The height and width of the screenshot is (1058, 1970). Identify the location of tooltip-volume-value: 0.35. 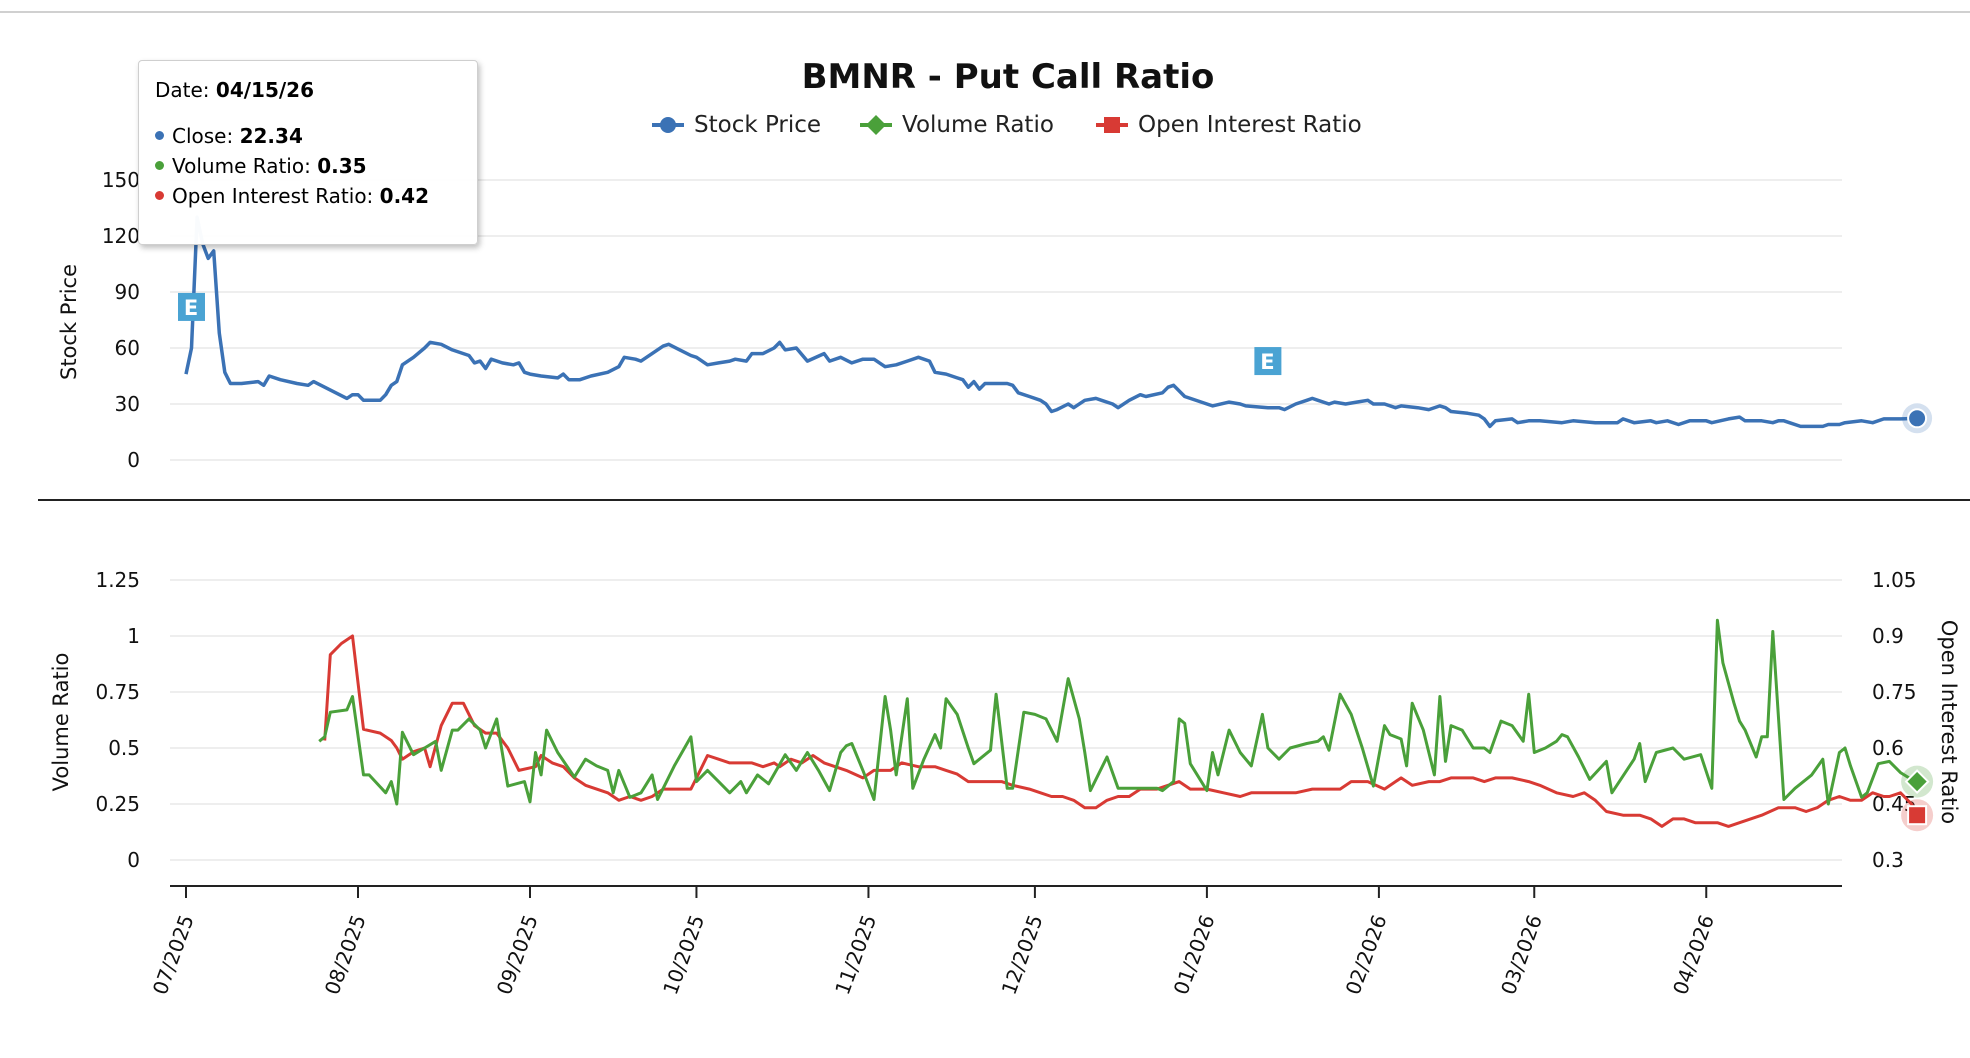
(342, 166).